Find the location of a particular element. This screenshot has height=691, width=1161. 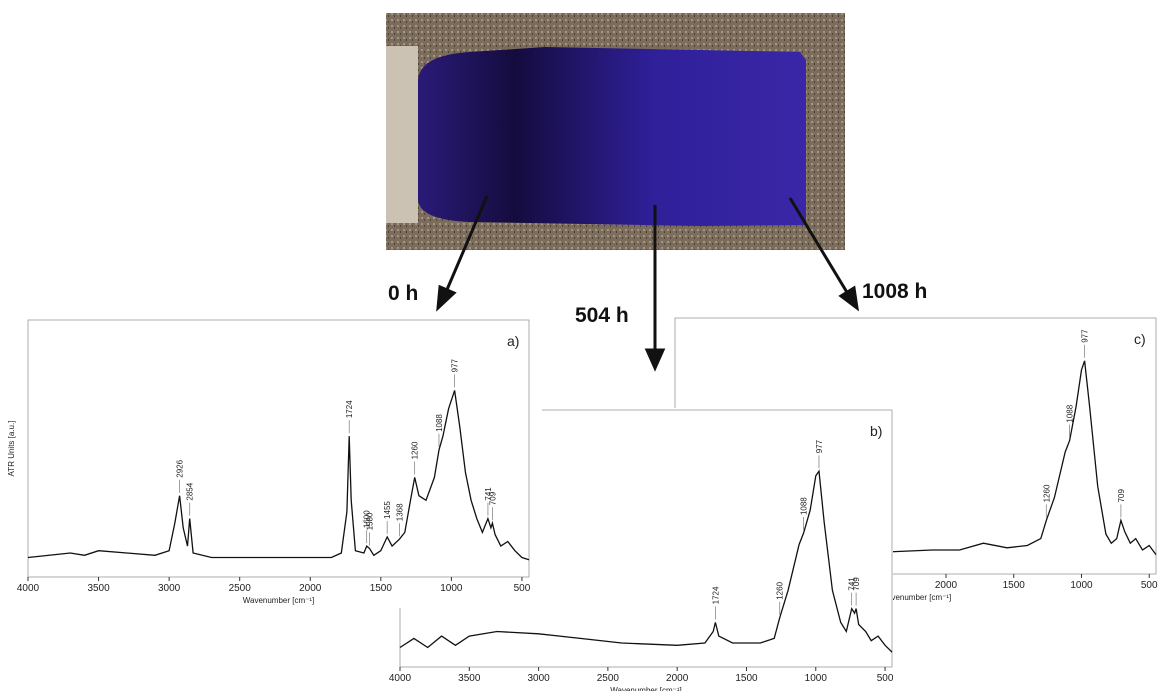

panel-label: c) is located at coordinates (1140, 339).